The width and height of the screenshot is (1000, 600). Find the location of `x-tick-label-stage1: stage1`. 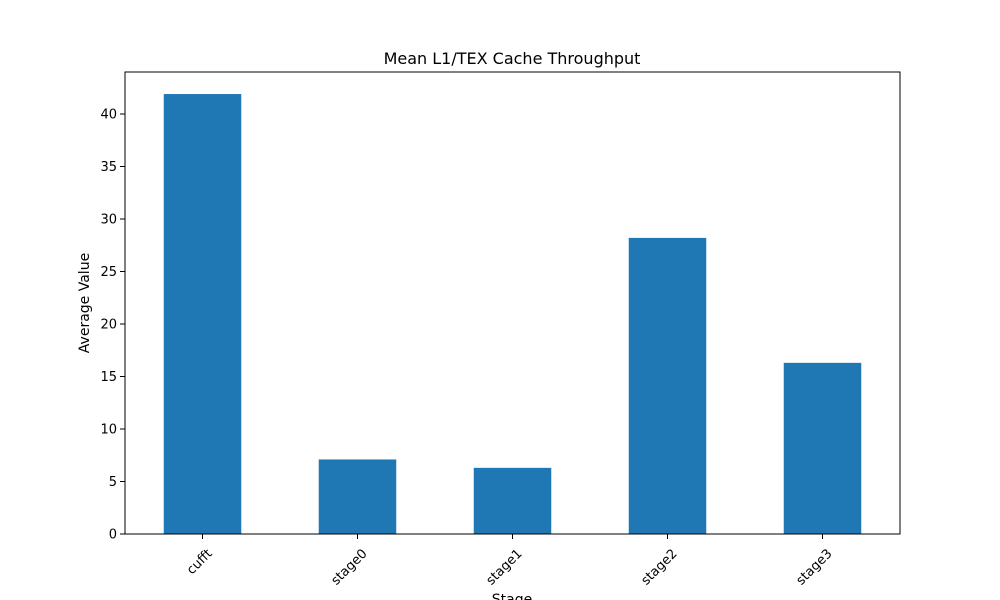

x-tick-label-stage1: stage1 is located at coordinates (505, 567).